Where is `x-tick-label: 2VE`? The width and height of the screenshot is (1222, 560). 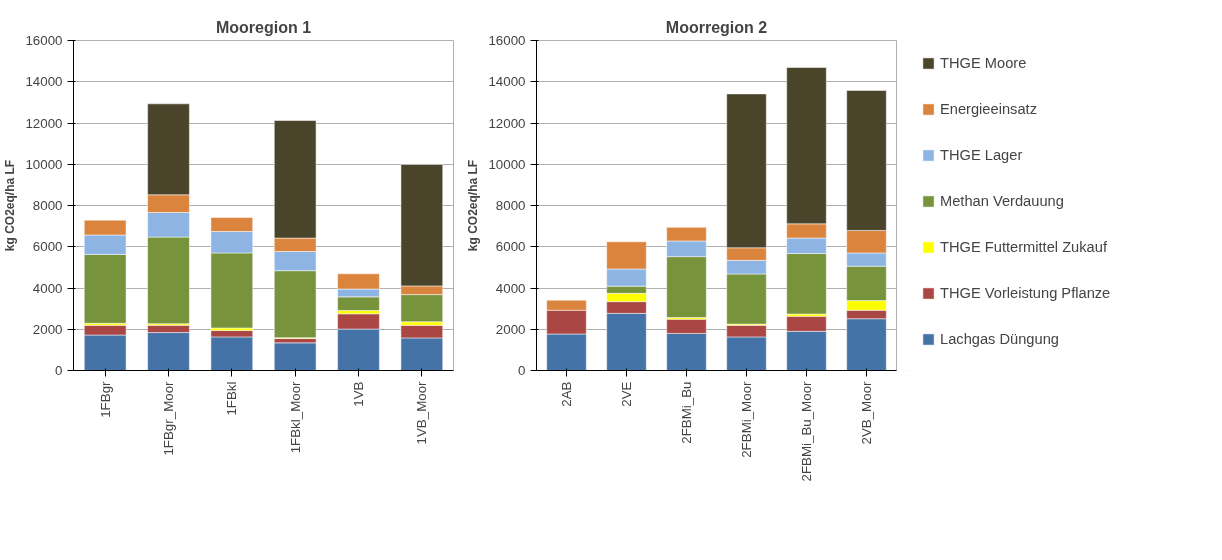
x-tick-label: 2VE is located at coordinates (626, 394).